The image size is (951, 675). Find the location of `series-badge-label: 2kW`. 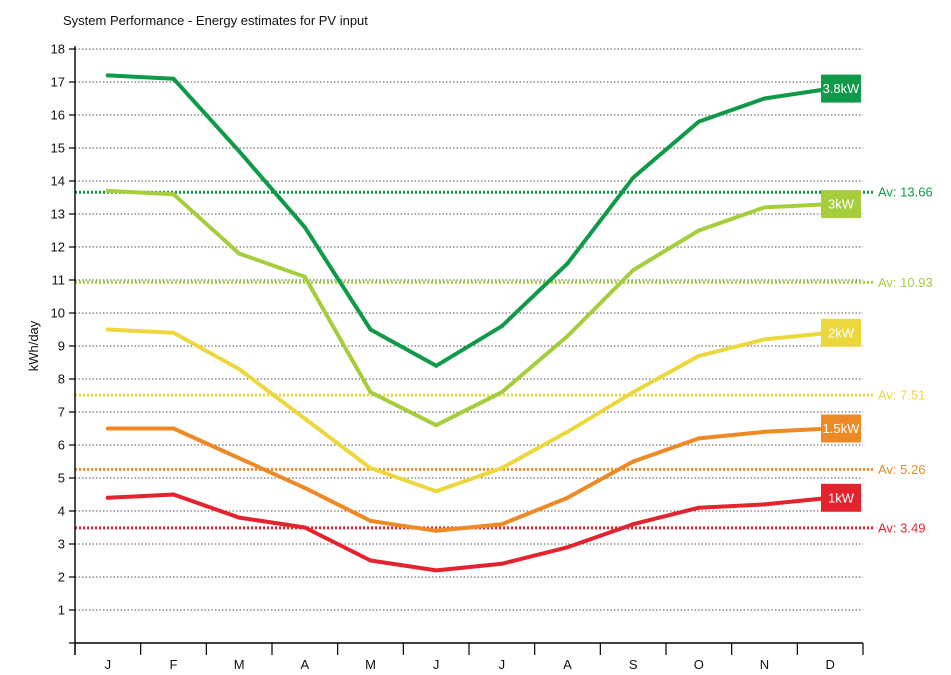

series-badge-label: 2kW is located at coordinates (841, 332).